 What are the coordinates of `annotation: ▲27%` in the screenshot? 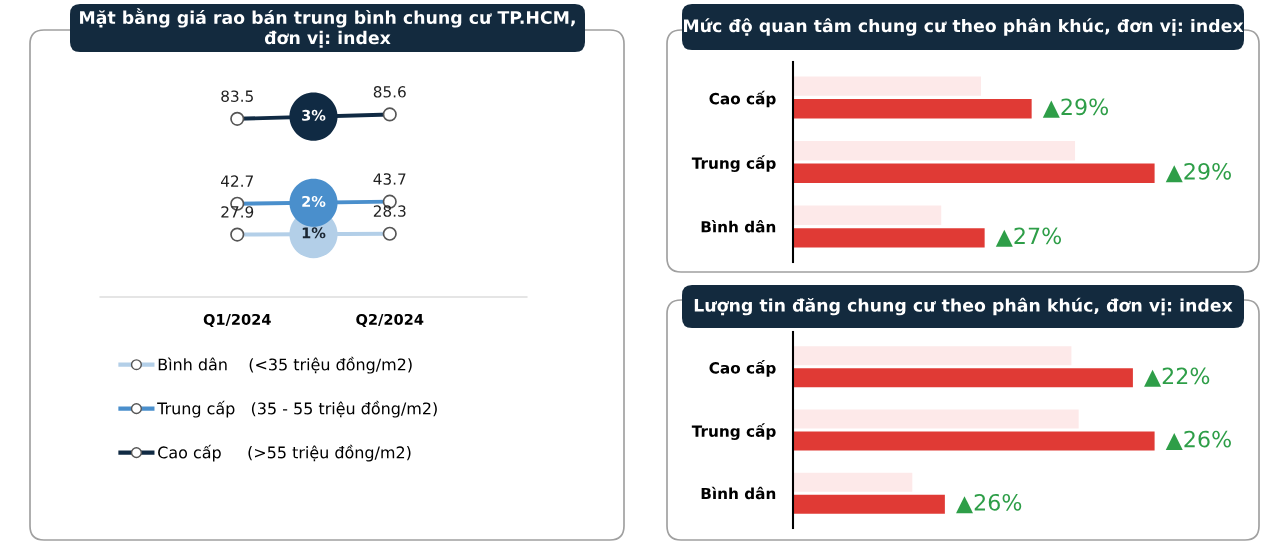 It's located at (1028, 237).